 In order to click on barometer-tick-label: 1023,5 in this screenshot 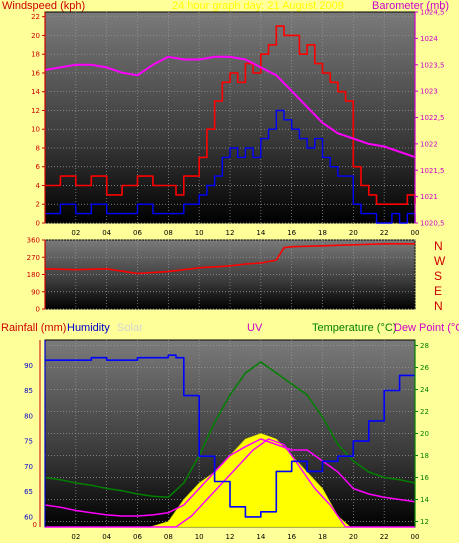, I will do `click(432, 65)`.